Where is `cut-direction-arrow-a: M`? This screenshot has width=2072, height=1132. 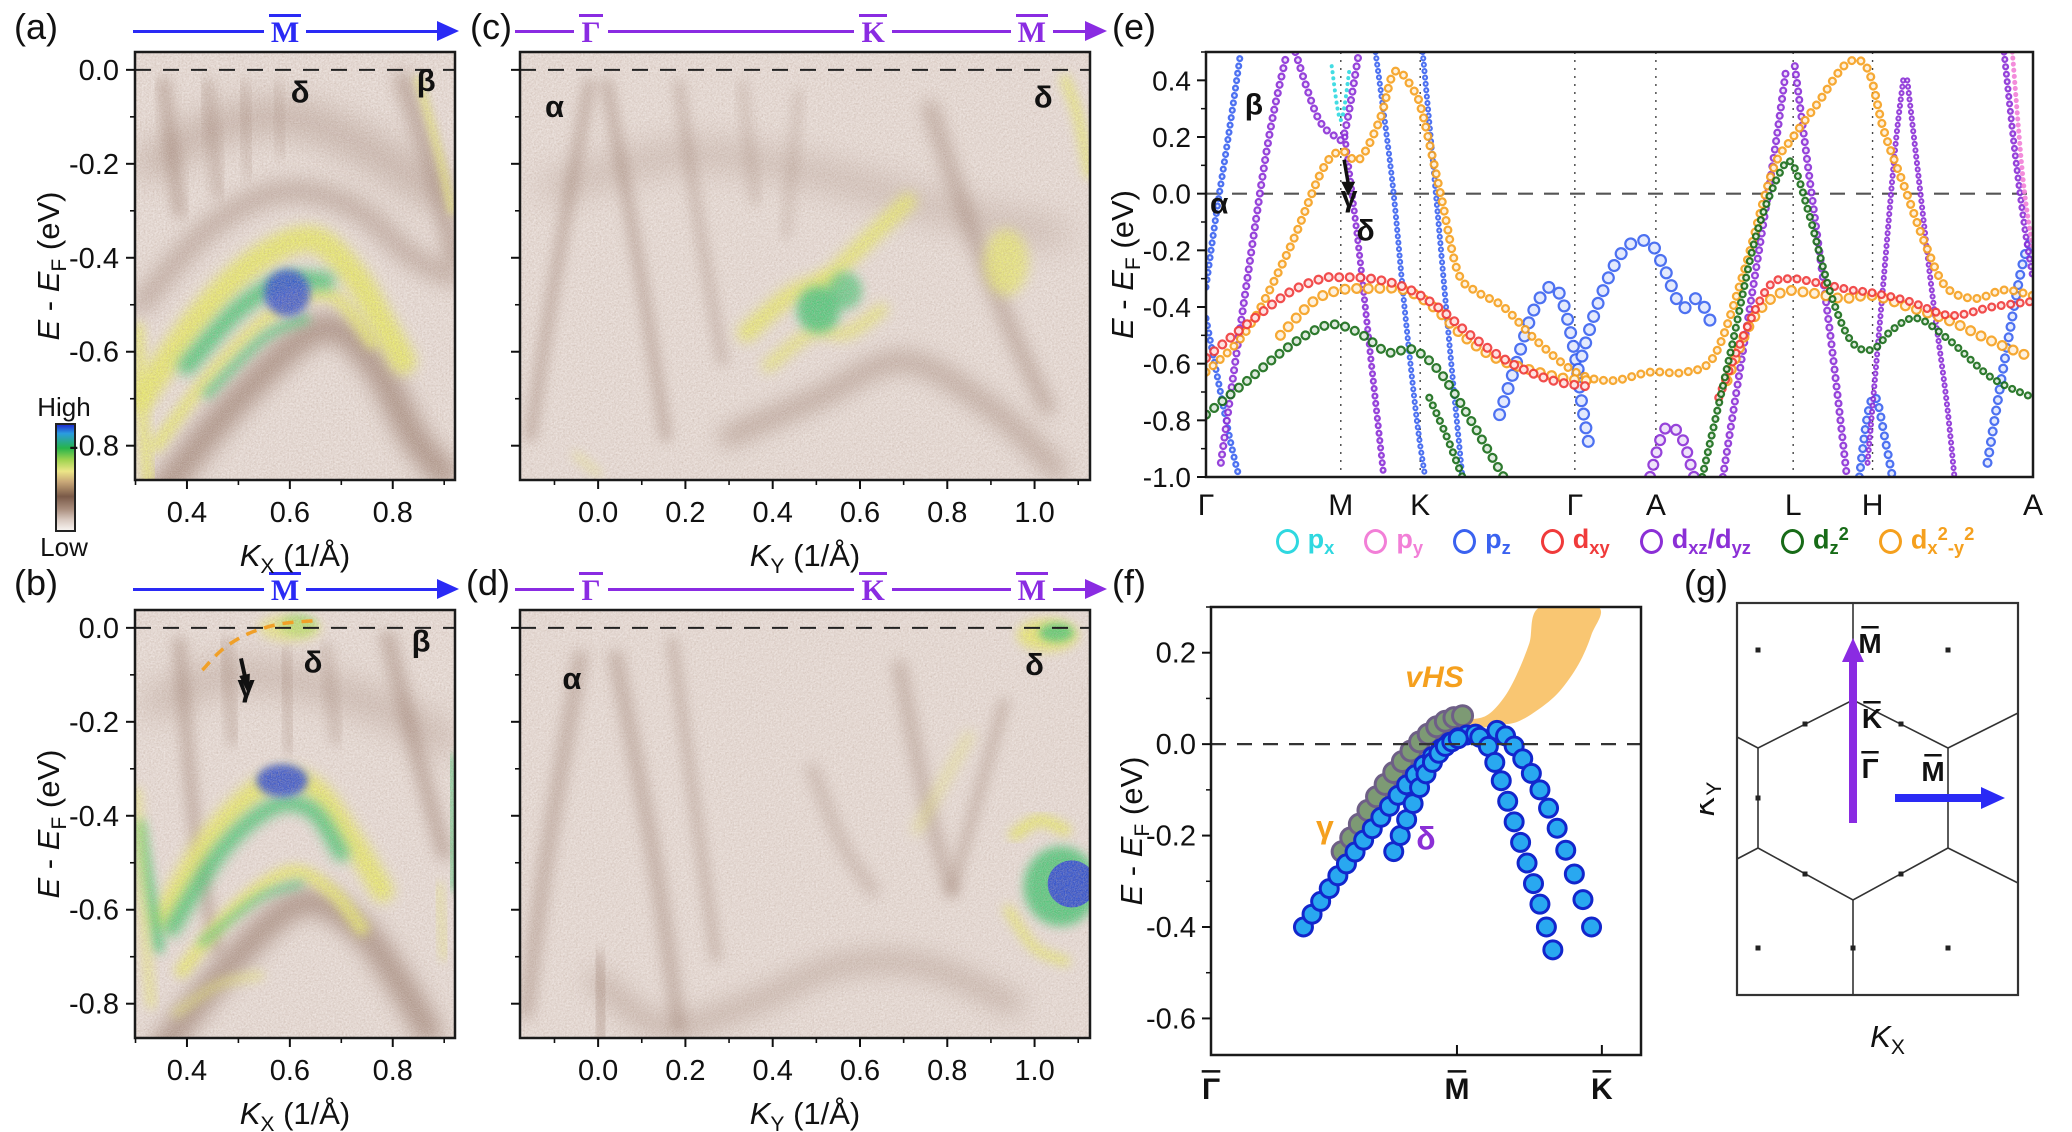
cut-direction-arrow-a: M is located at coordinates (296, 31).